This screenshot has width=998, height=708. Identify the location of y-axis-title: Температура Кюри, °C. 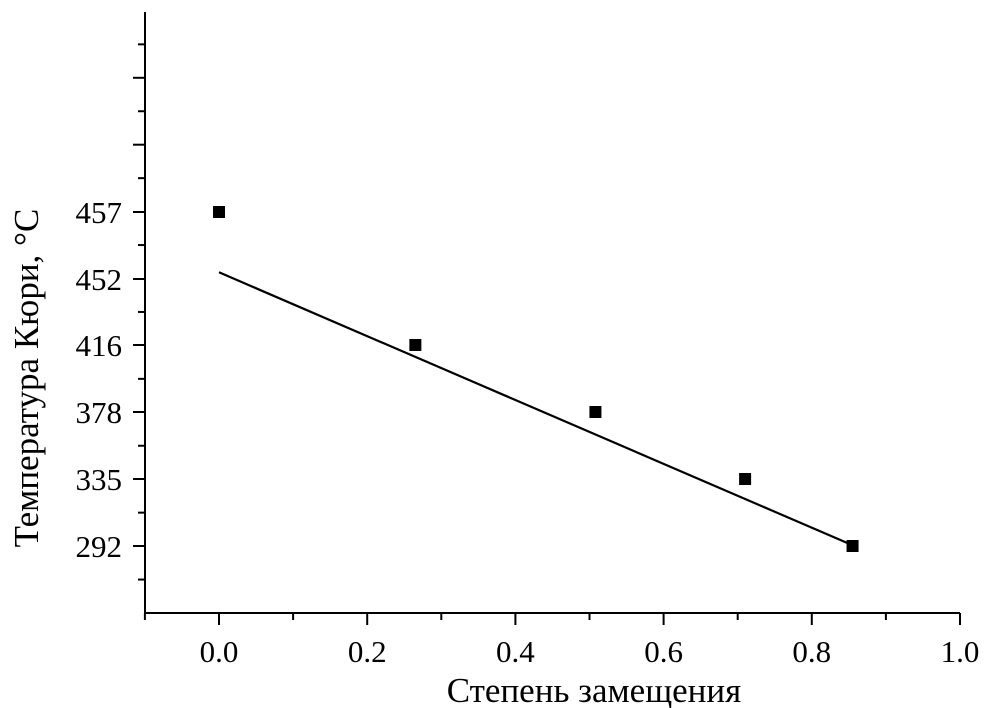
(26, 378).